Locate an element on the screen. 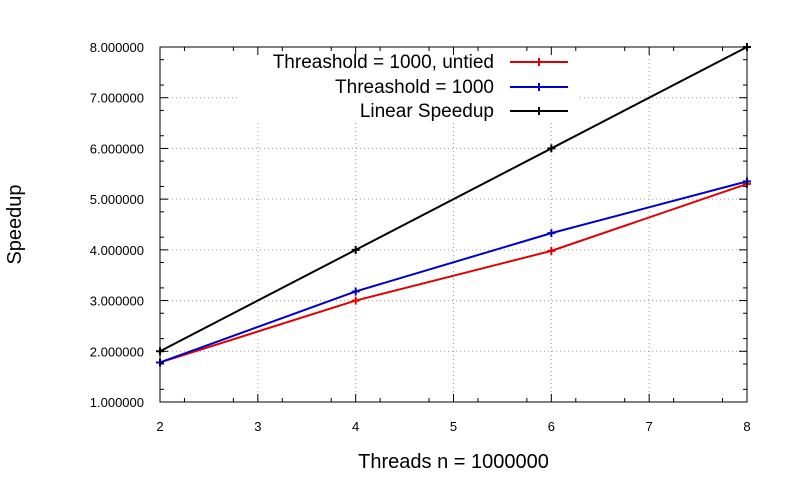  y-axis-title: Speedup is located at coordinates (15, 224).